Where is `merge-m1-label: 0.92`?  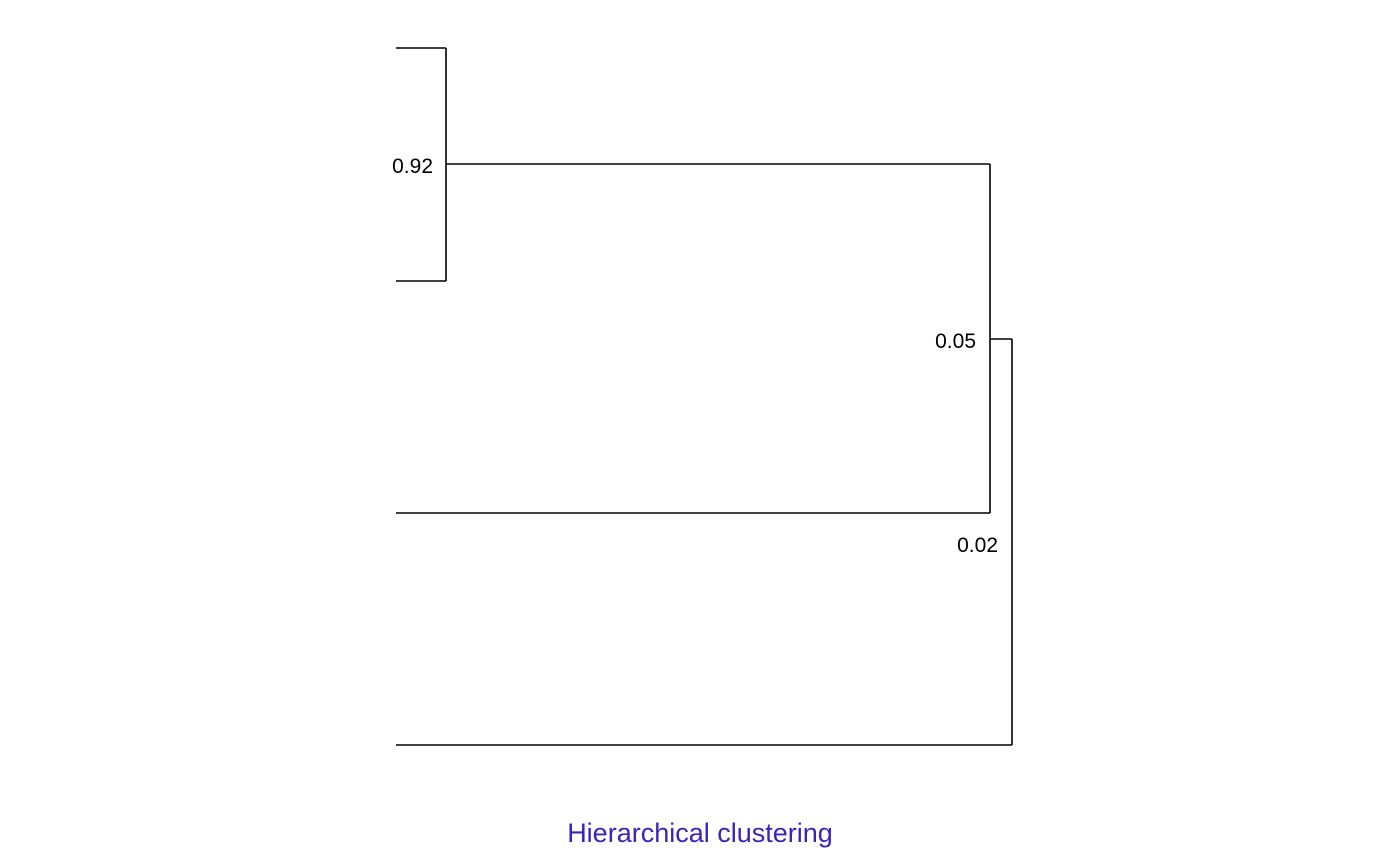
merge-m1-label: 0.92 is located at coordinates (412, 166).